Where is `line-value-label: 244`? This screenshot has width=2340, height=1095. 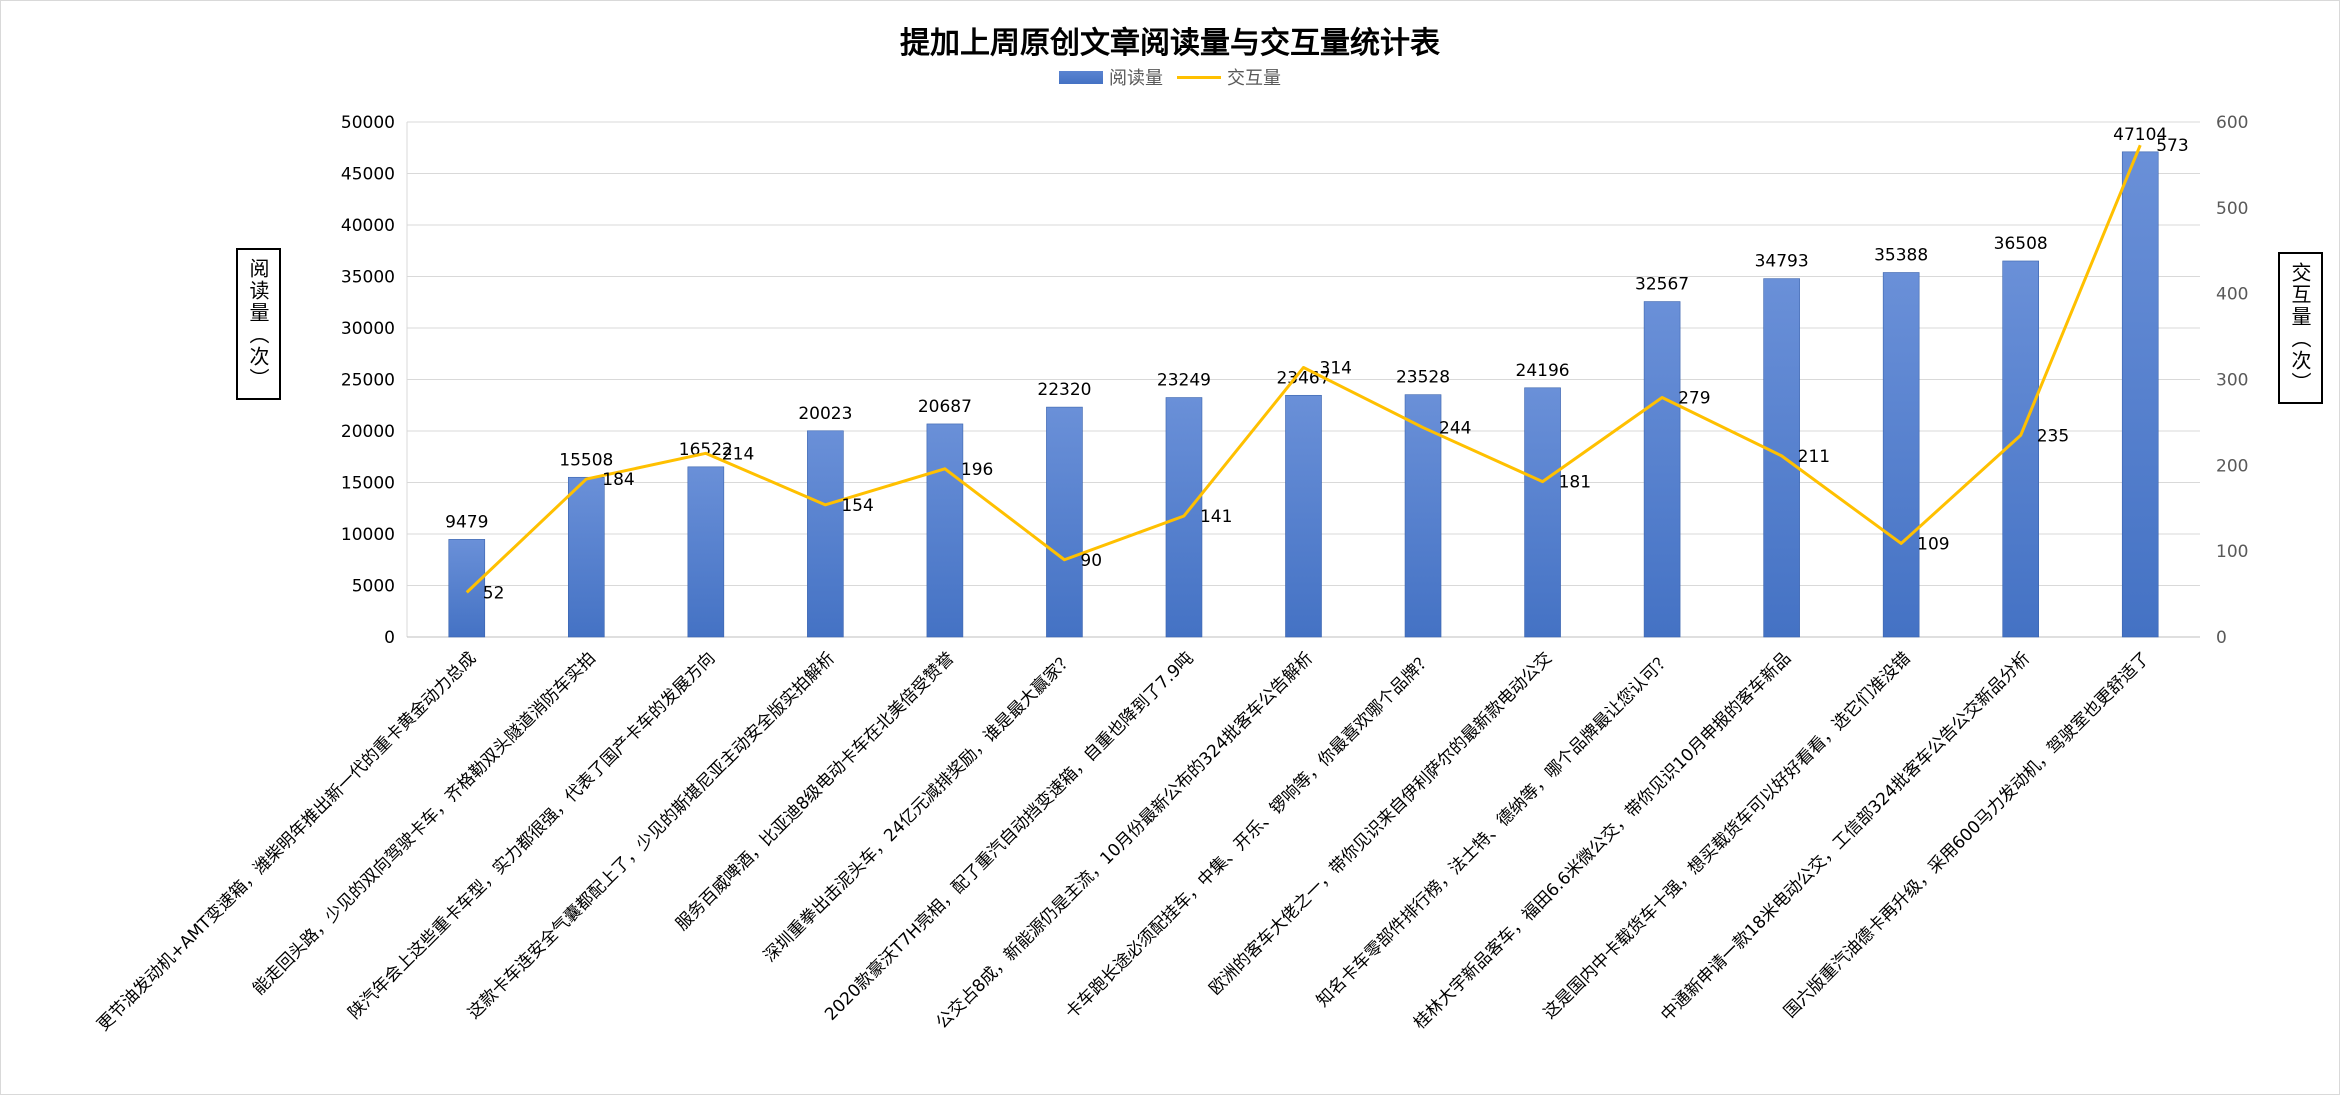
line-value-label: 244 is located at coordinates (1455, 429).